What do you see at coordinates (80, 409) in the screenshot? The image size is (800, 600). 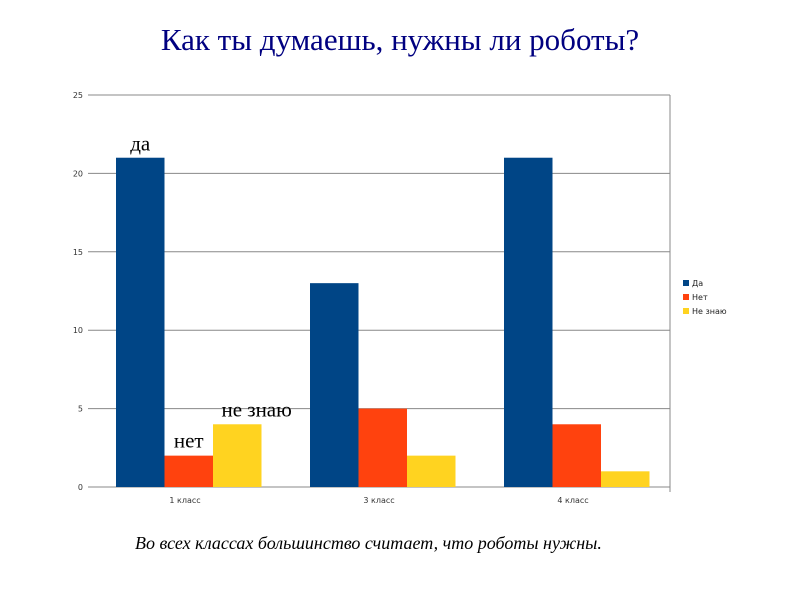 I see `y-tick-label: 5` at bounding box center [80, 409].